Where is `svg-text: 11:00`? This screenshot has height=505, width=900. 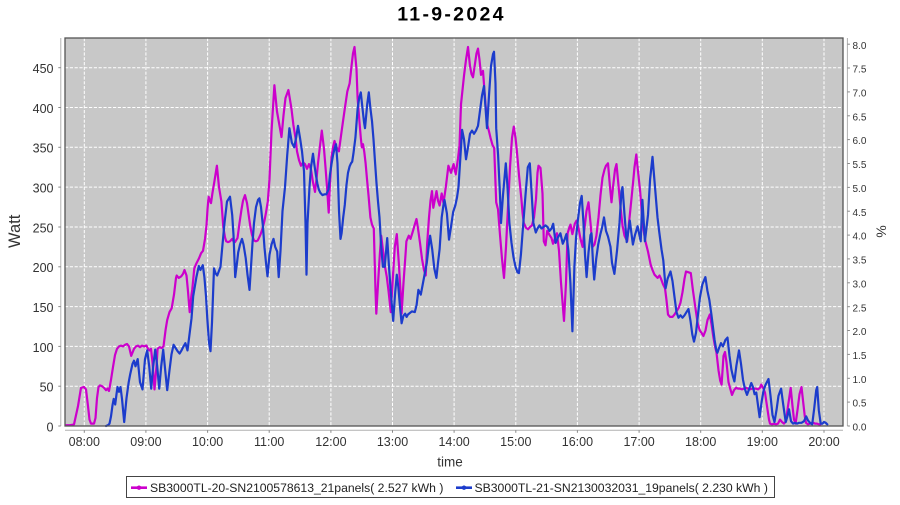 svg-text: 11:00 is located at coordinates (269, 442).